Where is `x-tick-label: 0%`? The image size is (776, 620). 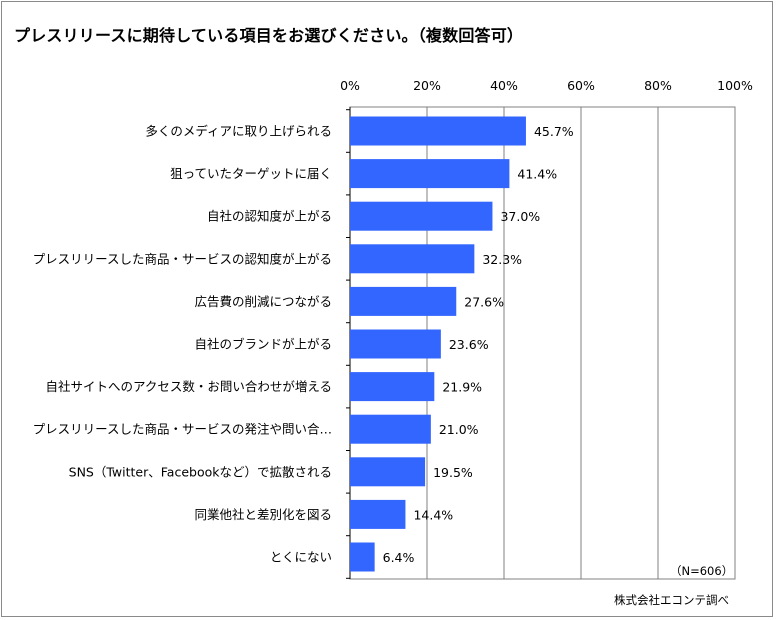
x-tick-label: 0% is located at coordinates (350, 85).